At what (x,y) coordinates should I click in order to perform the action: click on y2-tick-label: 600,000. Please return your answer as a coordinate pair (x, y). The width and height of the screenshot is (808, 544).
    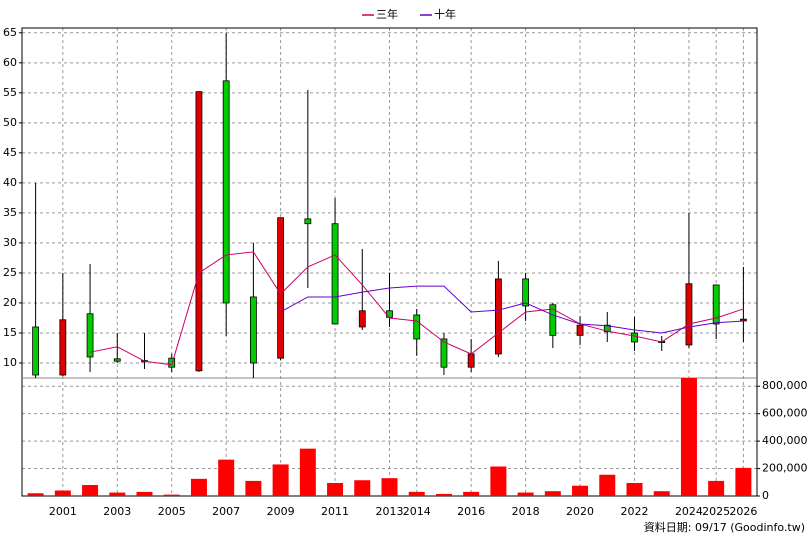
    Looking at the image, I should click on (785, 413).